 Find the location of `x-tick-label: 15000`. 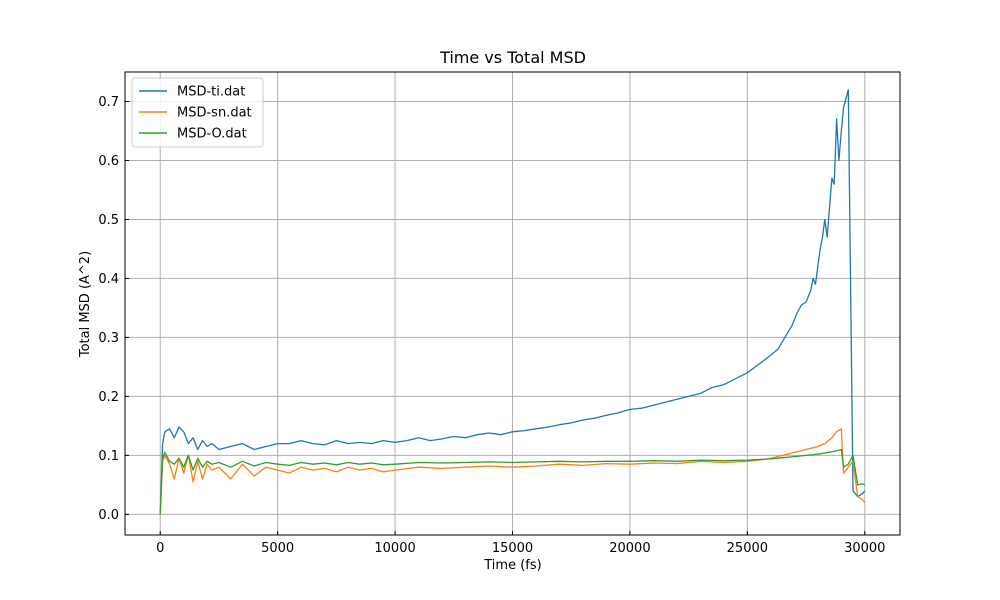

x-tick-label: 15000 is located at coordinates (512, 548).